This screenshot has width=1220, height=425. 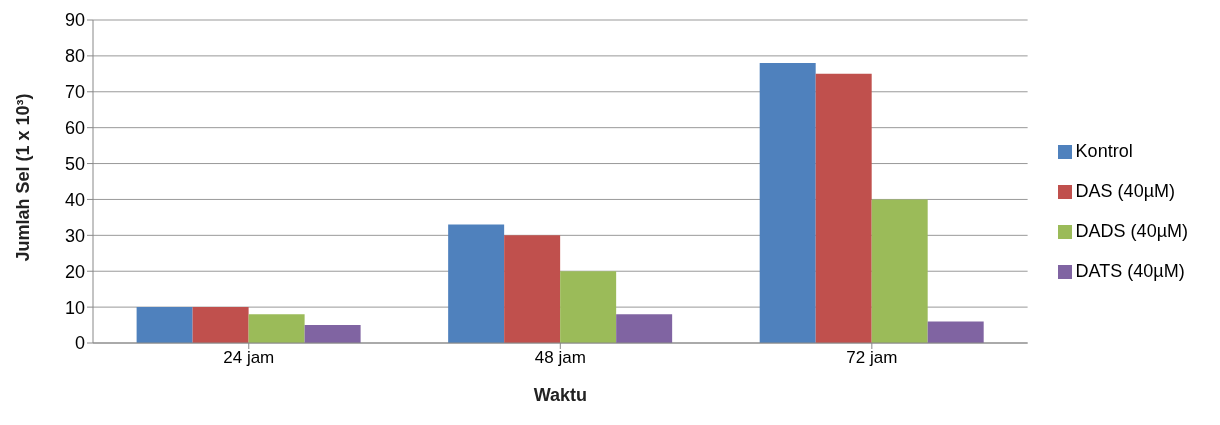 What do you see at coordinates (560, 358) in the screenshot?
I see `x-tick-label: 48 jam` at bounding box center [560, 358].